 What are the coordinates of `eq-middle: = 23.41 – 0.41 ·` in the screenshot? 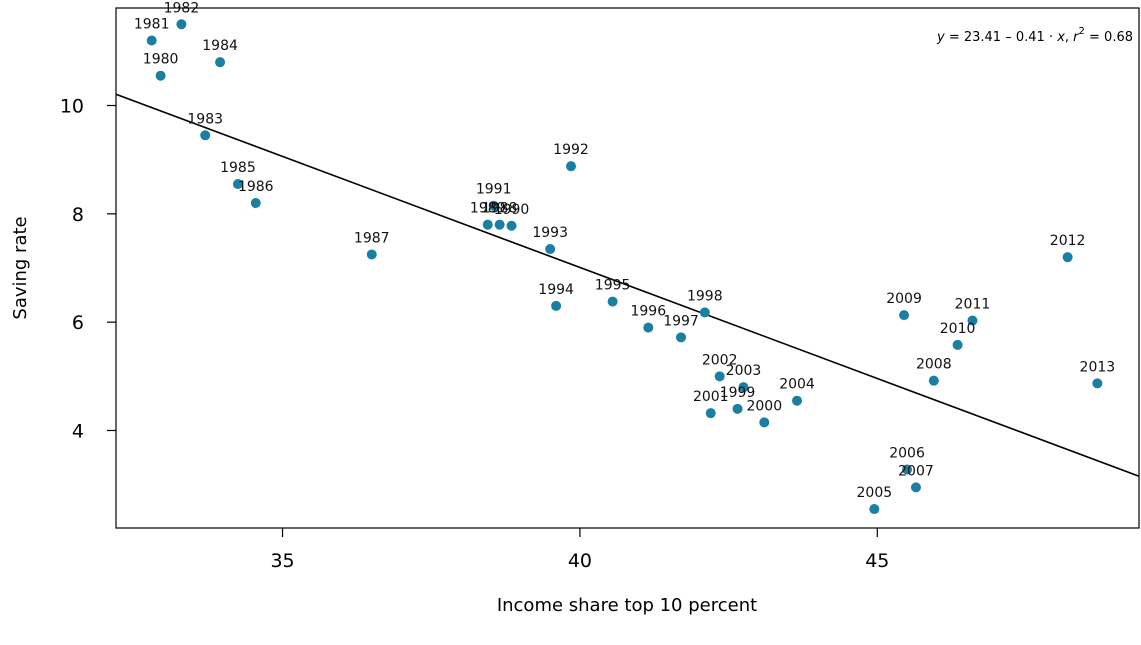 It's located at (1001, 37).